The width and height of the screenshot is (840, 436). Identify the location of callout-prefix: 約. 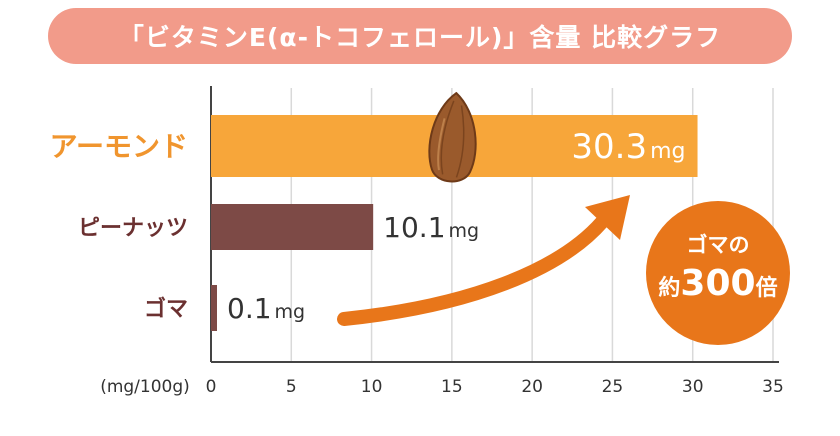
(669, 288).